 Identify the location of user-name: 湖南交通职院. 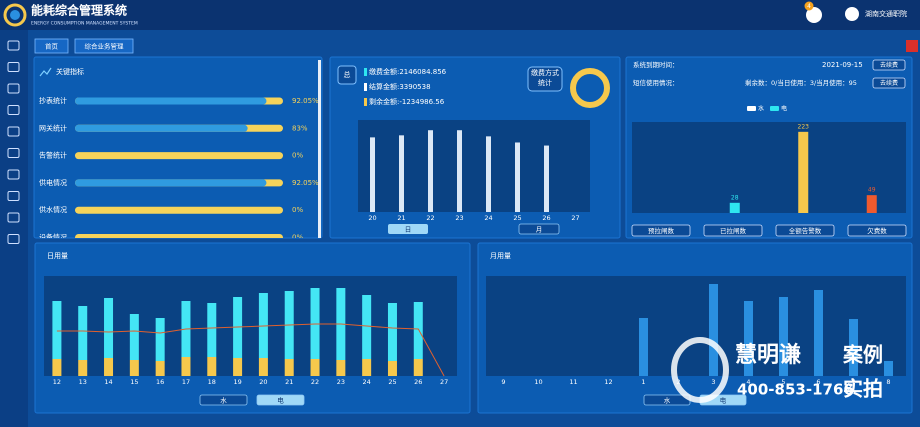
(886, 13).